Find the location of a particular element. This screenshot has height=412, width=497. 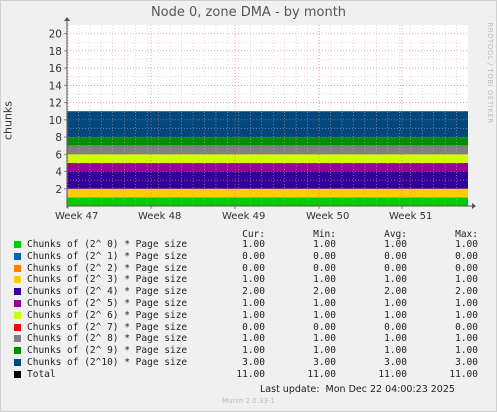

legend-label: Chunks of (2^ 4) * Page size is located at coordinates (107, 292).